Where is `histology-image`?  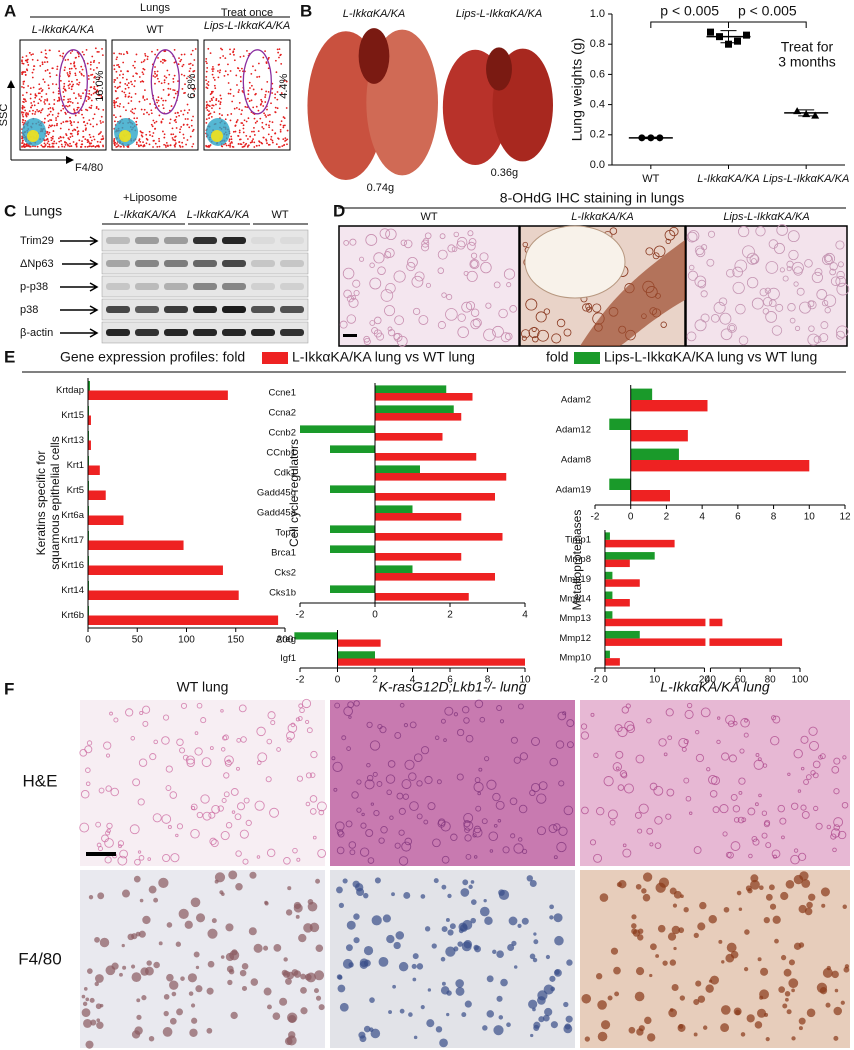 histology-image is located at coordinates (202, 959).